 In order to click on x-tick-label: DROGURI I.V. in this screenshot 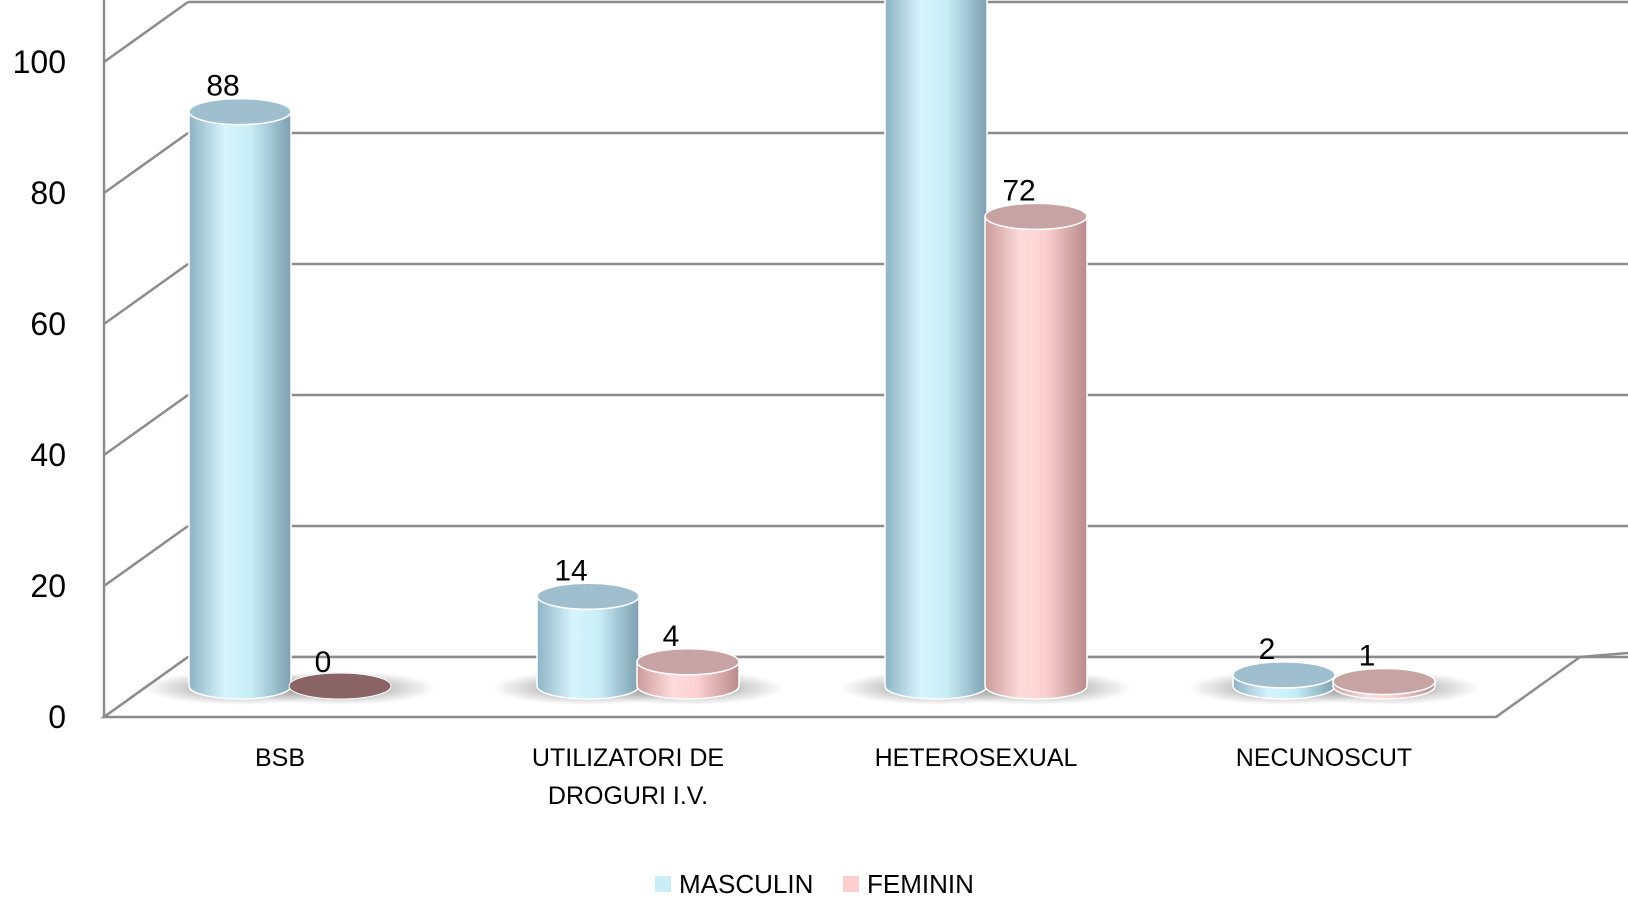, I will do `click(628, 796)`.